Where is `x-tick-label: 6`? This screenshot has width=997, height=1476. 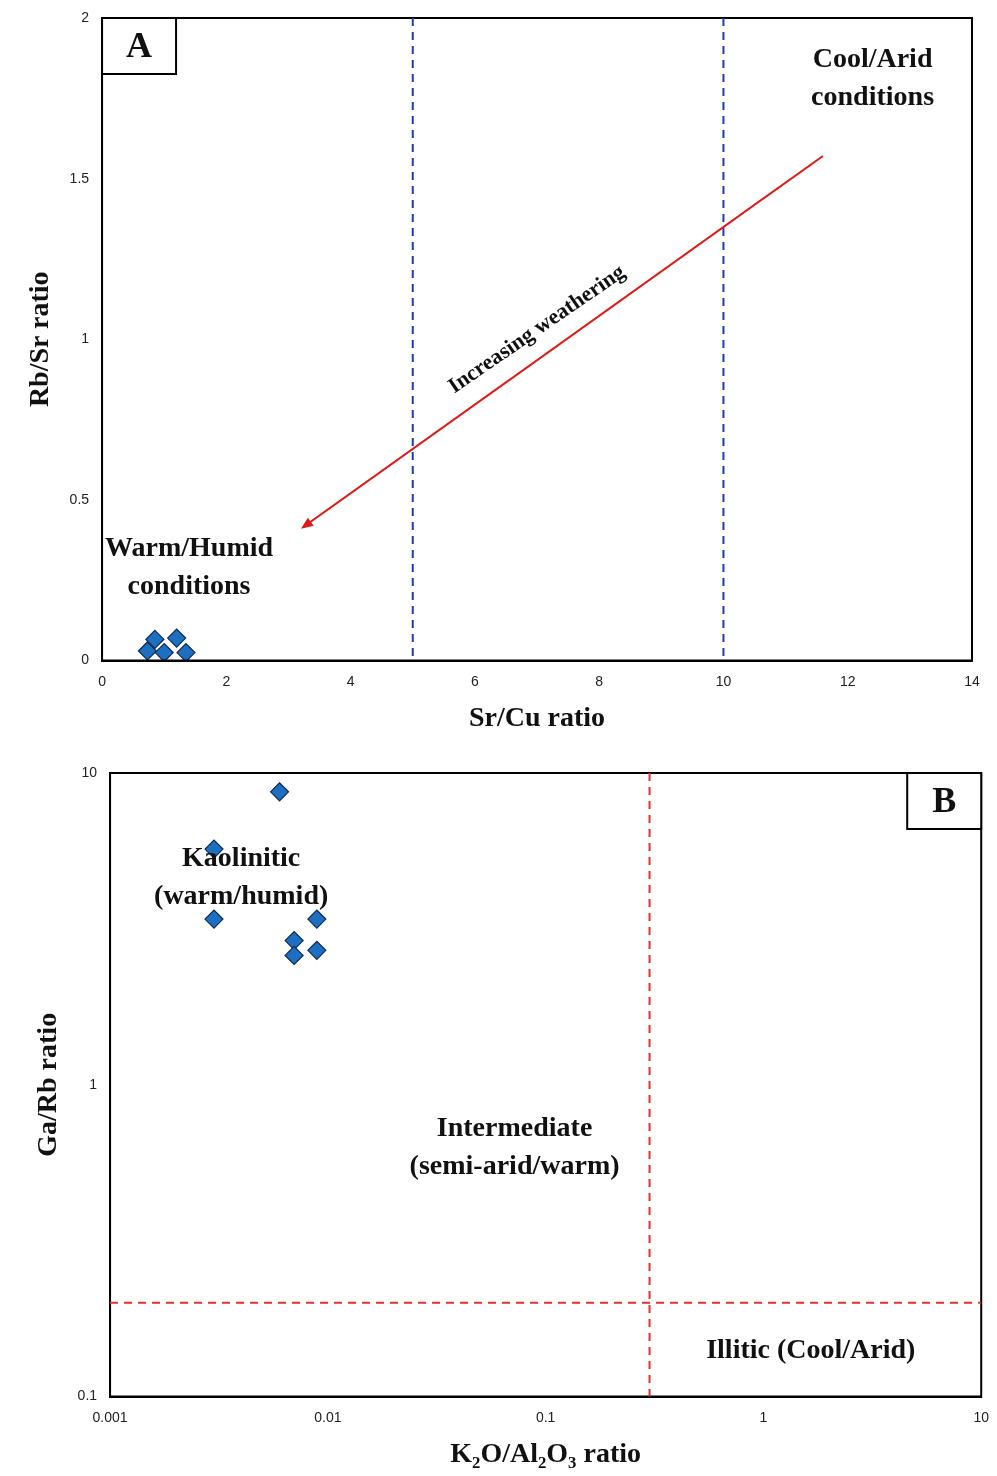
x-tick-label: 6 is located at coordinates (474, 680).